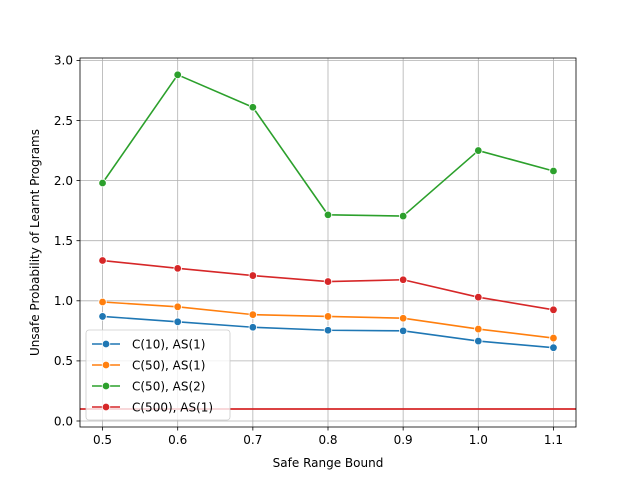  What do you see at coordinates (478, 440) in the screenshot?
I see `x-tick-label: 1.0` at bounding box center [478, 440].